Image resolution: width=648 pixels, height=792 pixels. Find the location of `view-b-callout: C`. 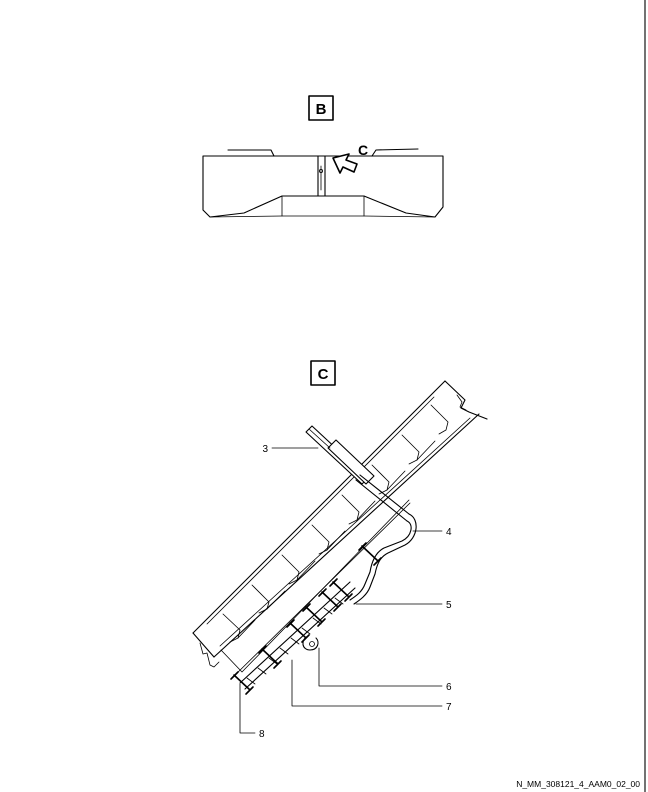

view-b-callout: C is located at coordinates (363, 150).